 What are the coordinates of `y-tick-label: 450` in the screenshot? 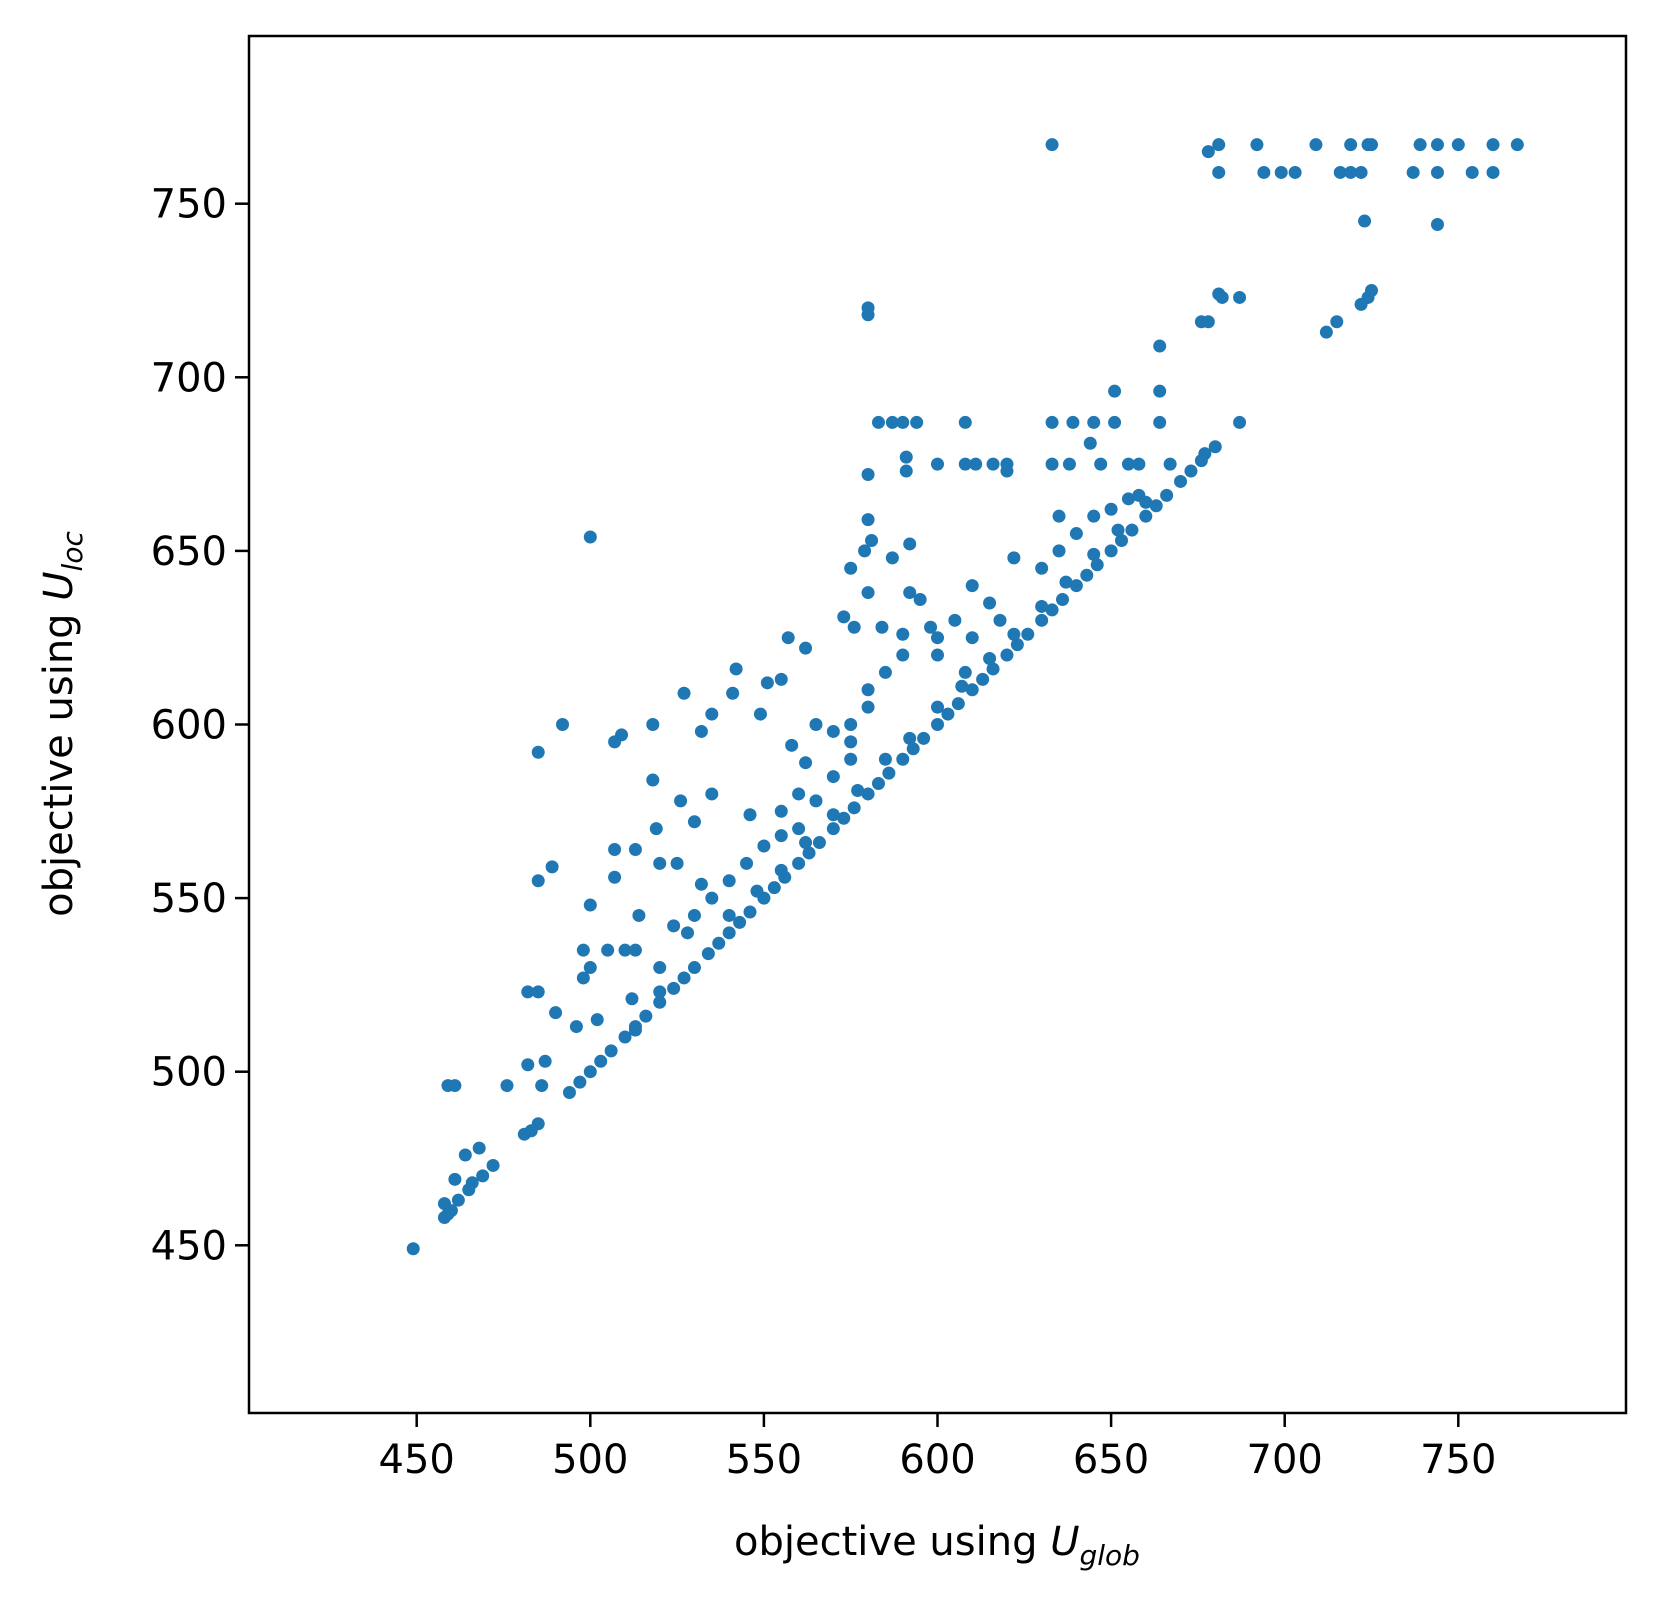 It's located at (189, 1246).